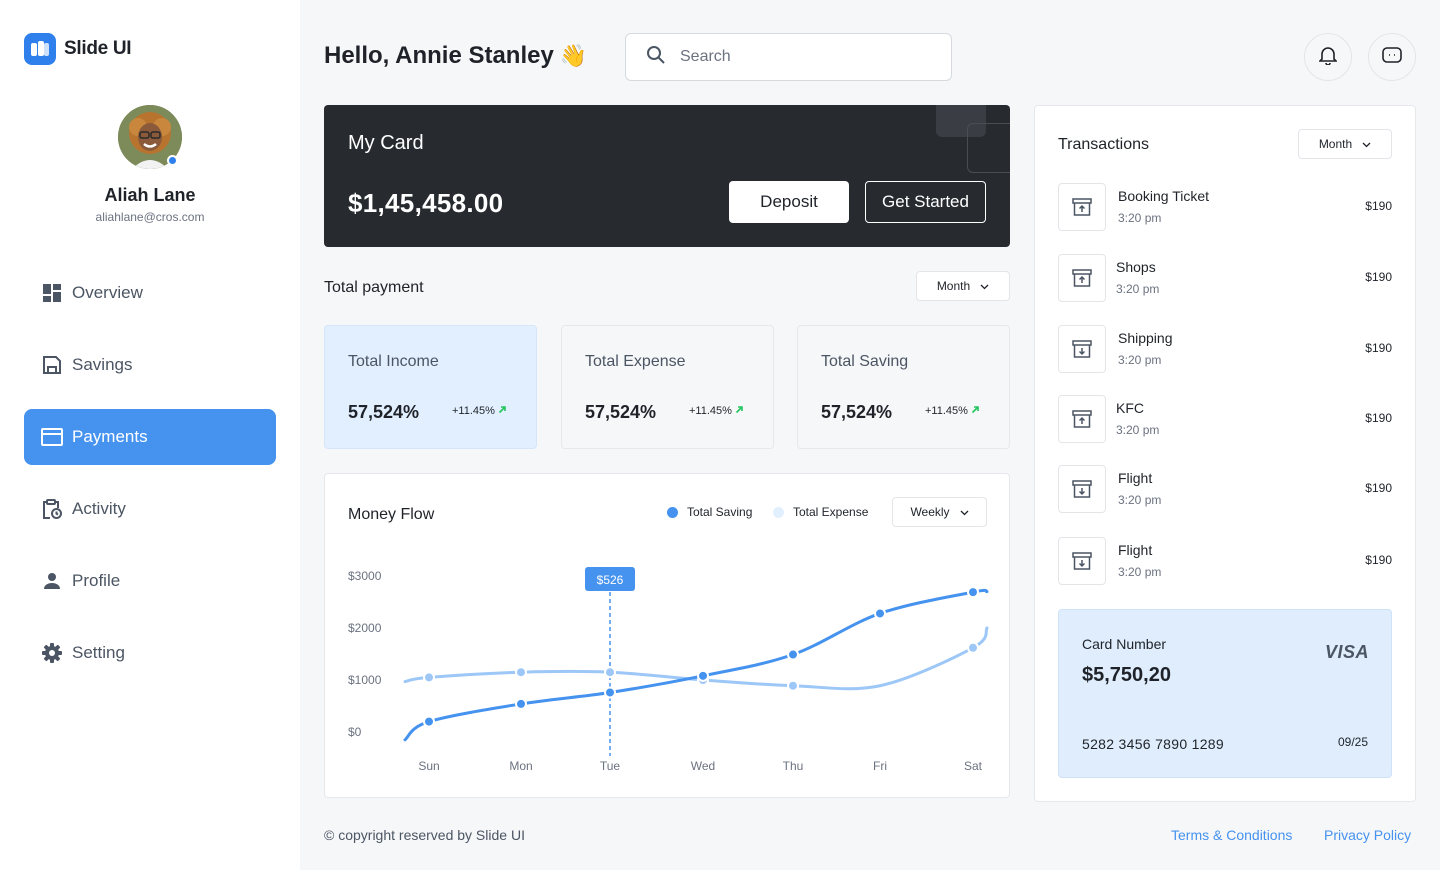 This screenshot has height=870, width=1440. What do you see at coordinates (424, 835) in the screenshot?
I see `footer-copyright: © copyright reserved by Slide UI` at bounding box center [424, 835].